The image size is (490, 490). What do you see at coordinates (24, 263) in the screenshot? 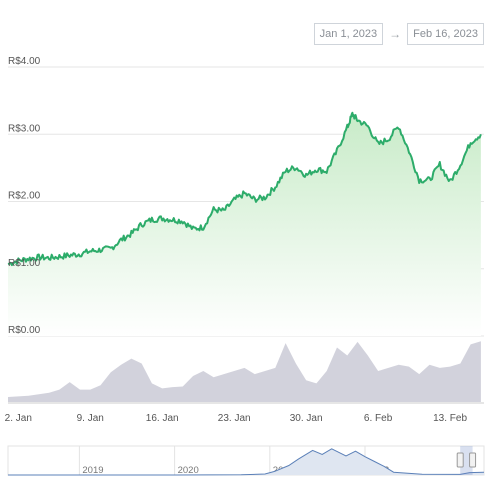
I see `y-tick-label: R$1.00` at bounding box center [24, 263].